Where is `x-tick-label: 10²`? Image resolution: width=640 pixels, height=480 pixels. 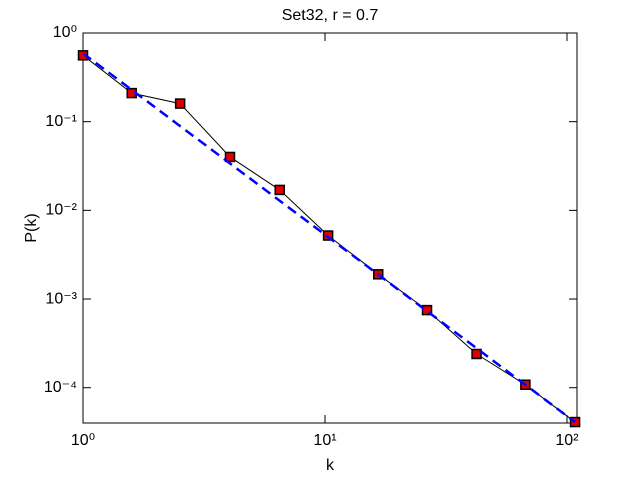
x-tick-label: 10² is located at coordinates (567, 440).